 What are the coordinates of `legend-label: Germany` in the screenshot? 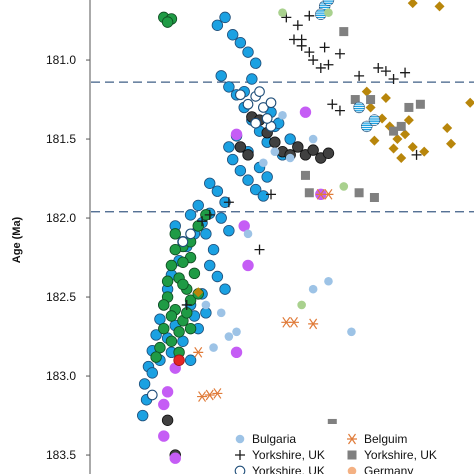 It's located at (388, 469).